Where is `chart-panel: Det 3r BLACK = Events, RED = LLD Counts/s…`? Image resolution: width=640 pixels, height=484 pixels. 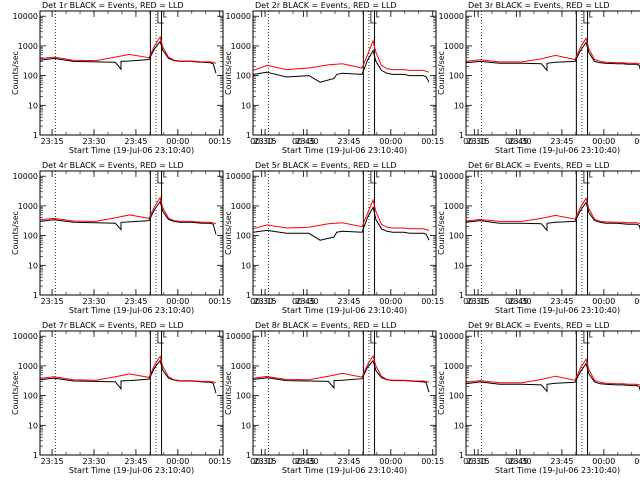 chart-panel: Det 3r BLACK = Events, RED = LLD Counts/s… is located at coordinates (538, 78).